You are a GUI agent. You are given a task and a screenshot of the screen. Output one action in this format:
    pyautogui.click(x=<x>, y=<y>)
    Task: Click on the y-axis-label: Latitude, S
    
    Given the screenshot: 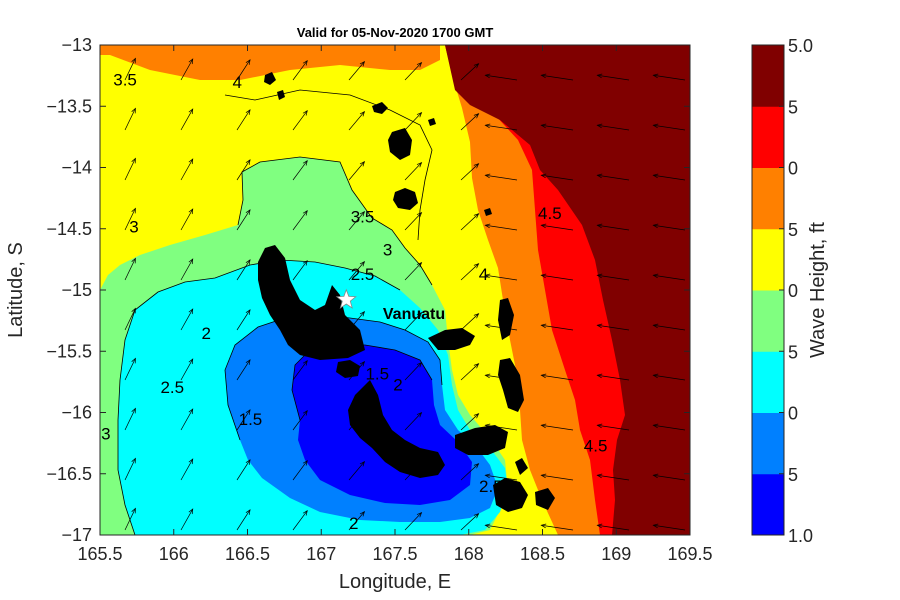 What is the action you would take?
    pyautogui.click(x=16, y=290)
    